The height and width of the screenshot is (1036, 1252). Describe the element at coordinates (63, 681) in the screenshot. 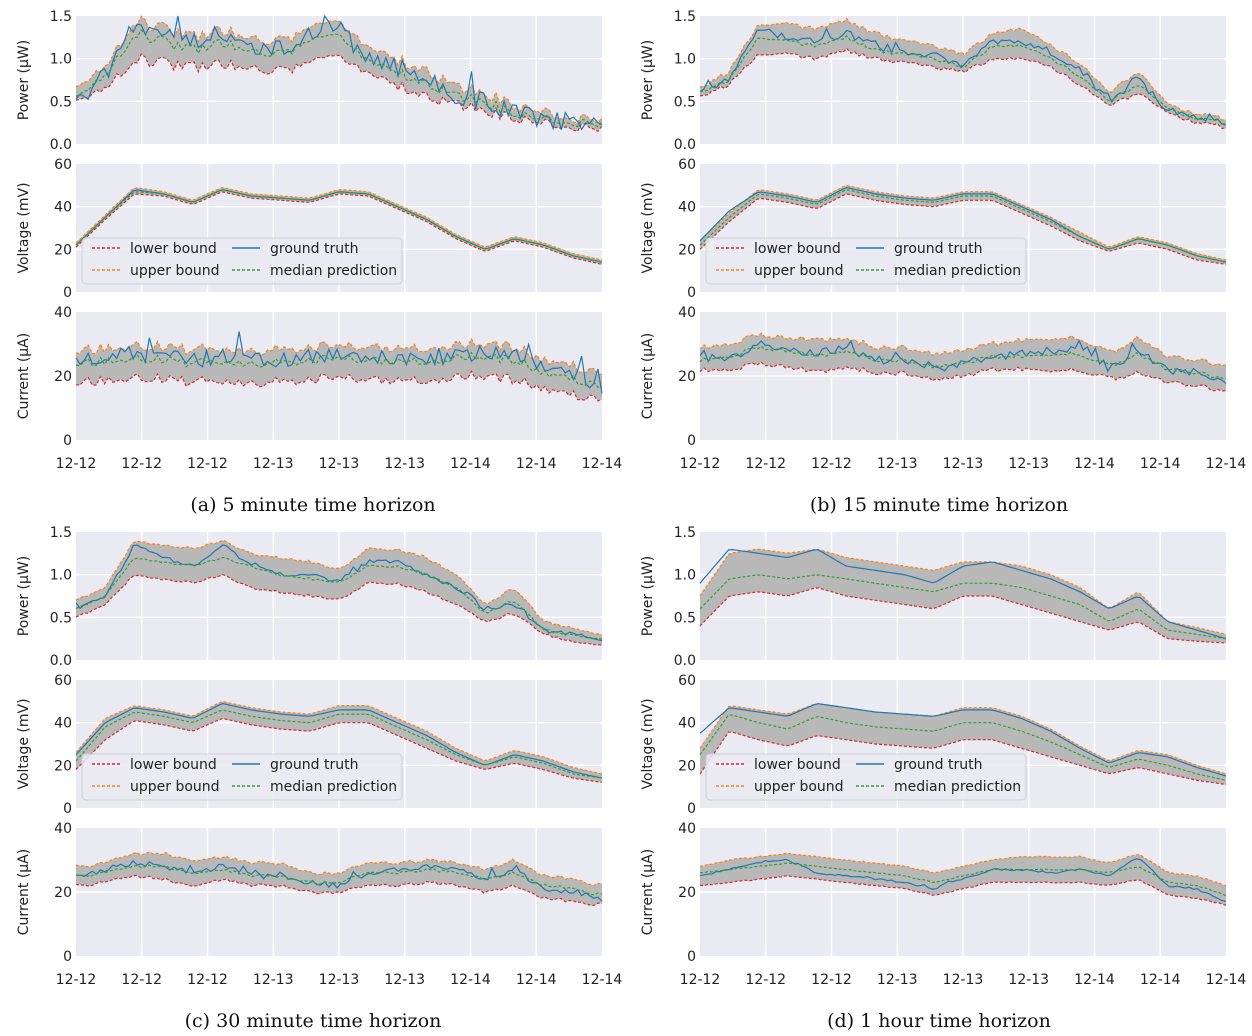

I see `y-tick-label: 60` at that location.